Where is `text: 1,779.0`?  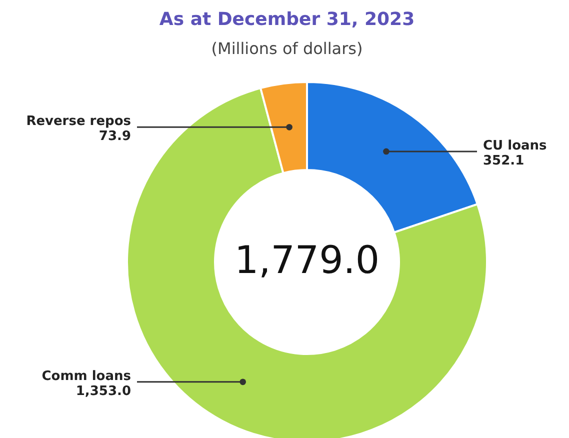
text: 1,779.0 is located at coordinates (307, 260).